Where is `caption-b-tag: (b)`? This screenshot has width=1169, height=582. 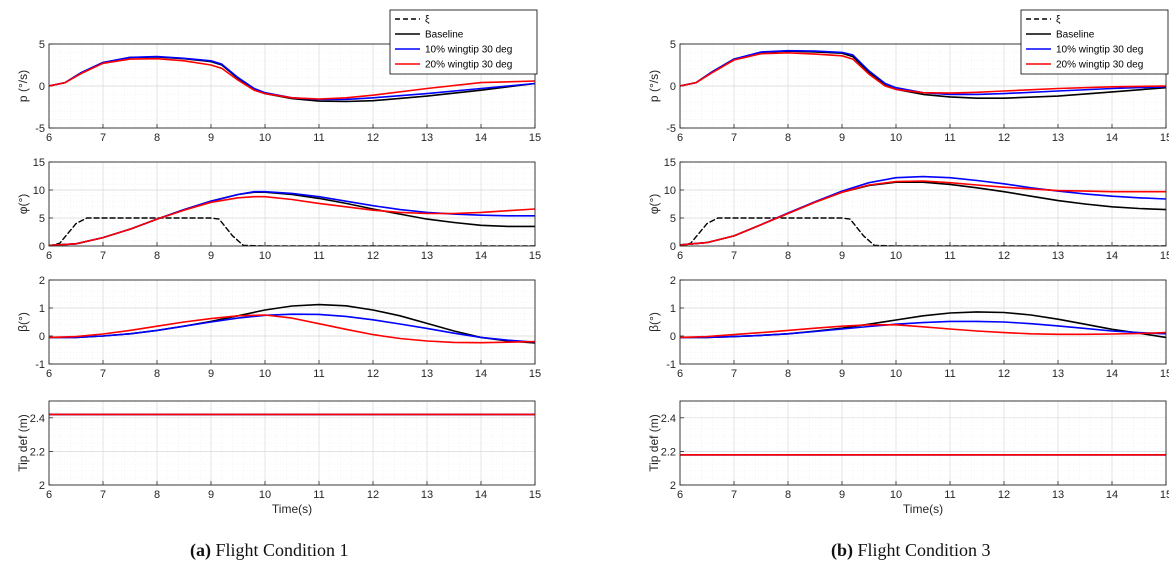 caption-b-tag: (b) is located at coordinates (842, 550).